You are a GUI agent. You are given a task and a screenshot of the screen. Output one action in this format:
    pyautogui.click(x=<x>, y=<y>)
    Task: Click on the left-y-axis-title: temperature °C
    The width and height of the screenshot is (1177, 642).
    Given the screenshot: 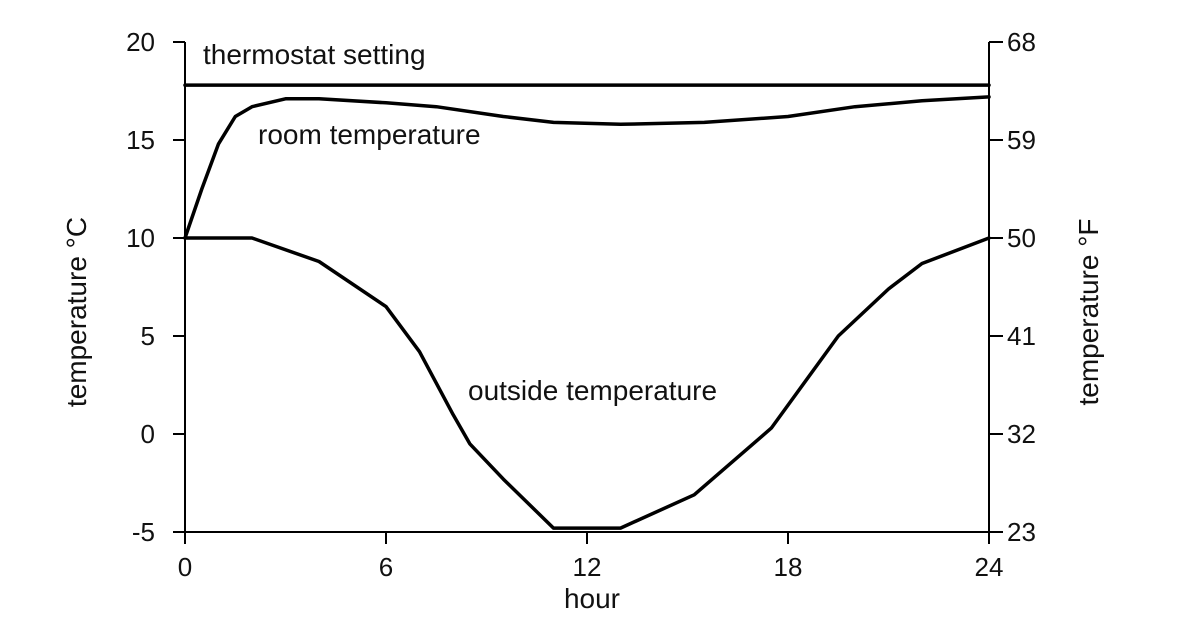 What is the action you would take?
    pyautogui.click(x=76, y=312)
    